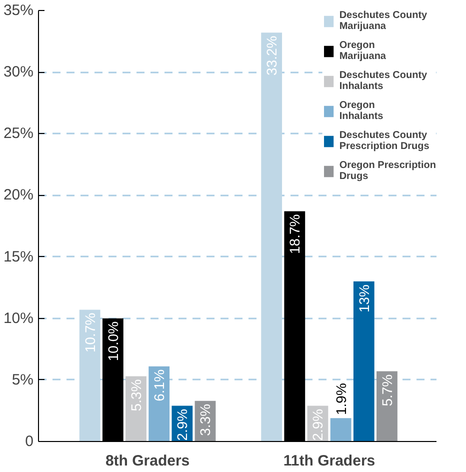  I want to click on y-tick-label: 35%, so click(18, 10).